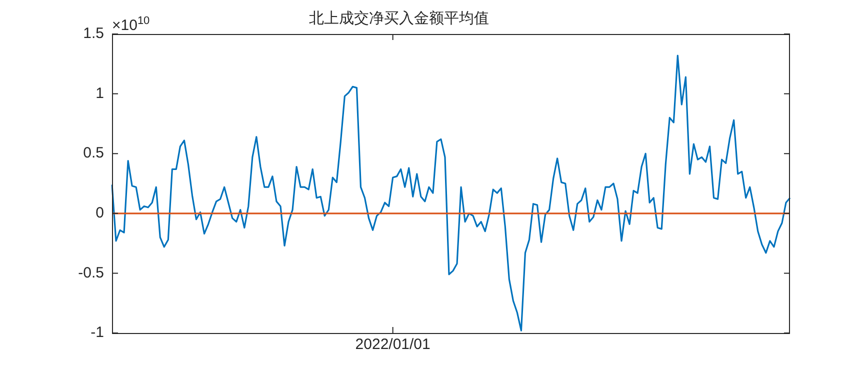 This screenshot has height=371, width=865. What do you see at coordinates (93, 33) in the screenshot?
I see `y-tick-label: 1.5` at bounding box center [93, 33].